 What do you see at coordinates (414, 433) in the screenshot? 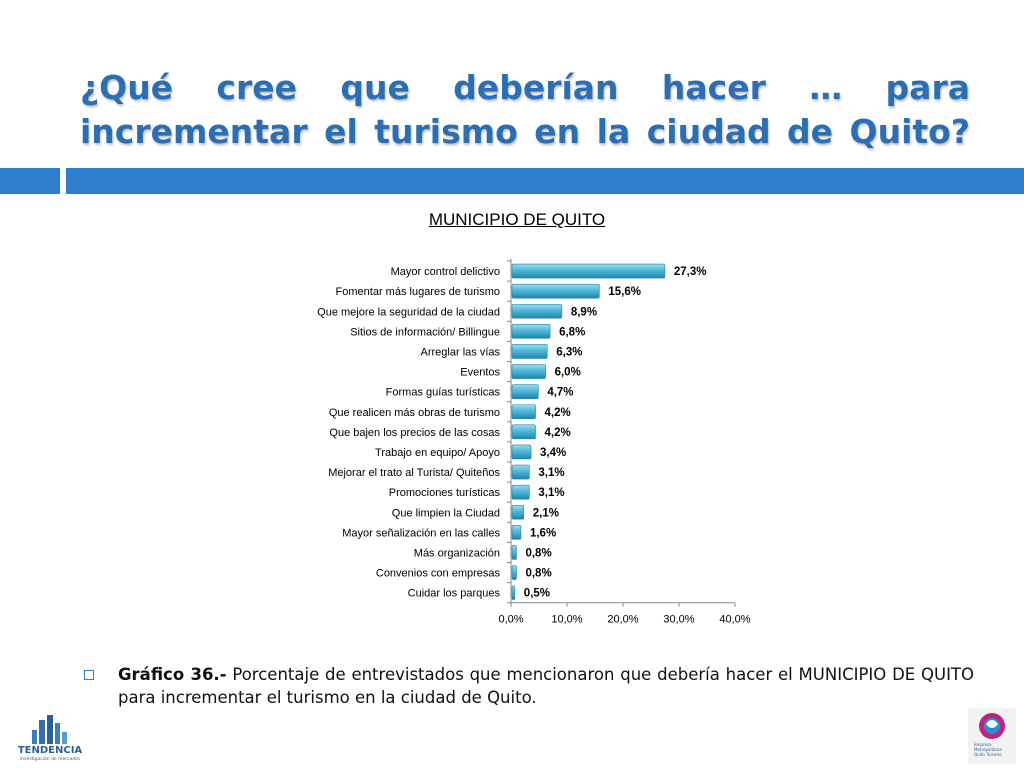
I see `category-label: Que bajen los precios de las cosas` at bounding box center [414, 433].